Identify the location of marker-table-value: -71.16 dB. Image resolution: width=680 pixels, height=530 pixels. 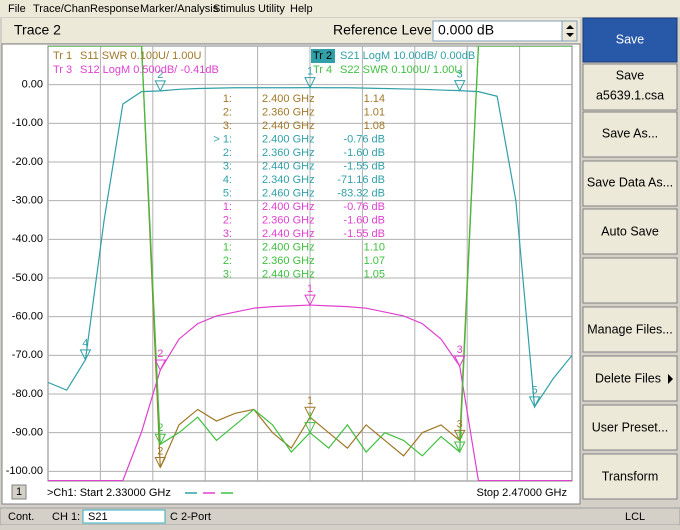
(361, 180).